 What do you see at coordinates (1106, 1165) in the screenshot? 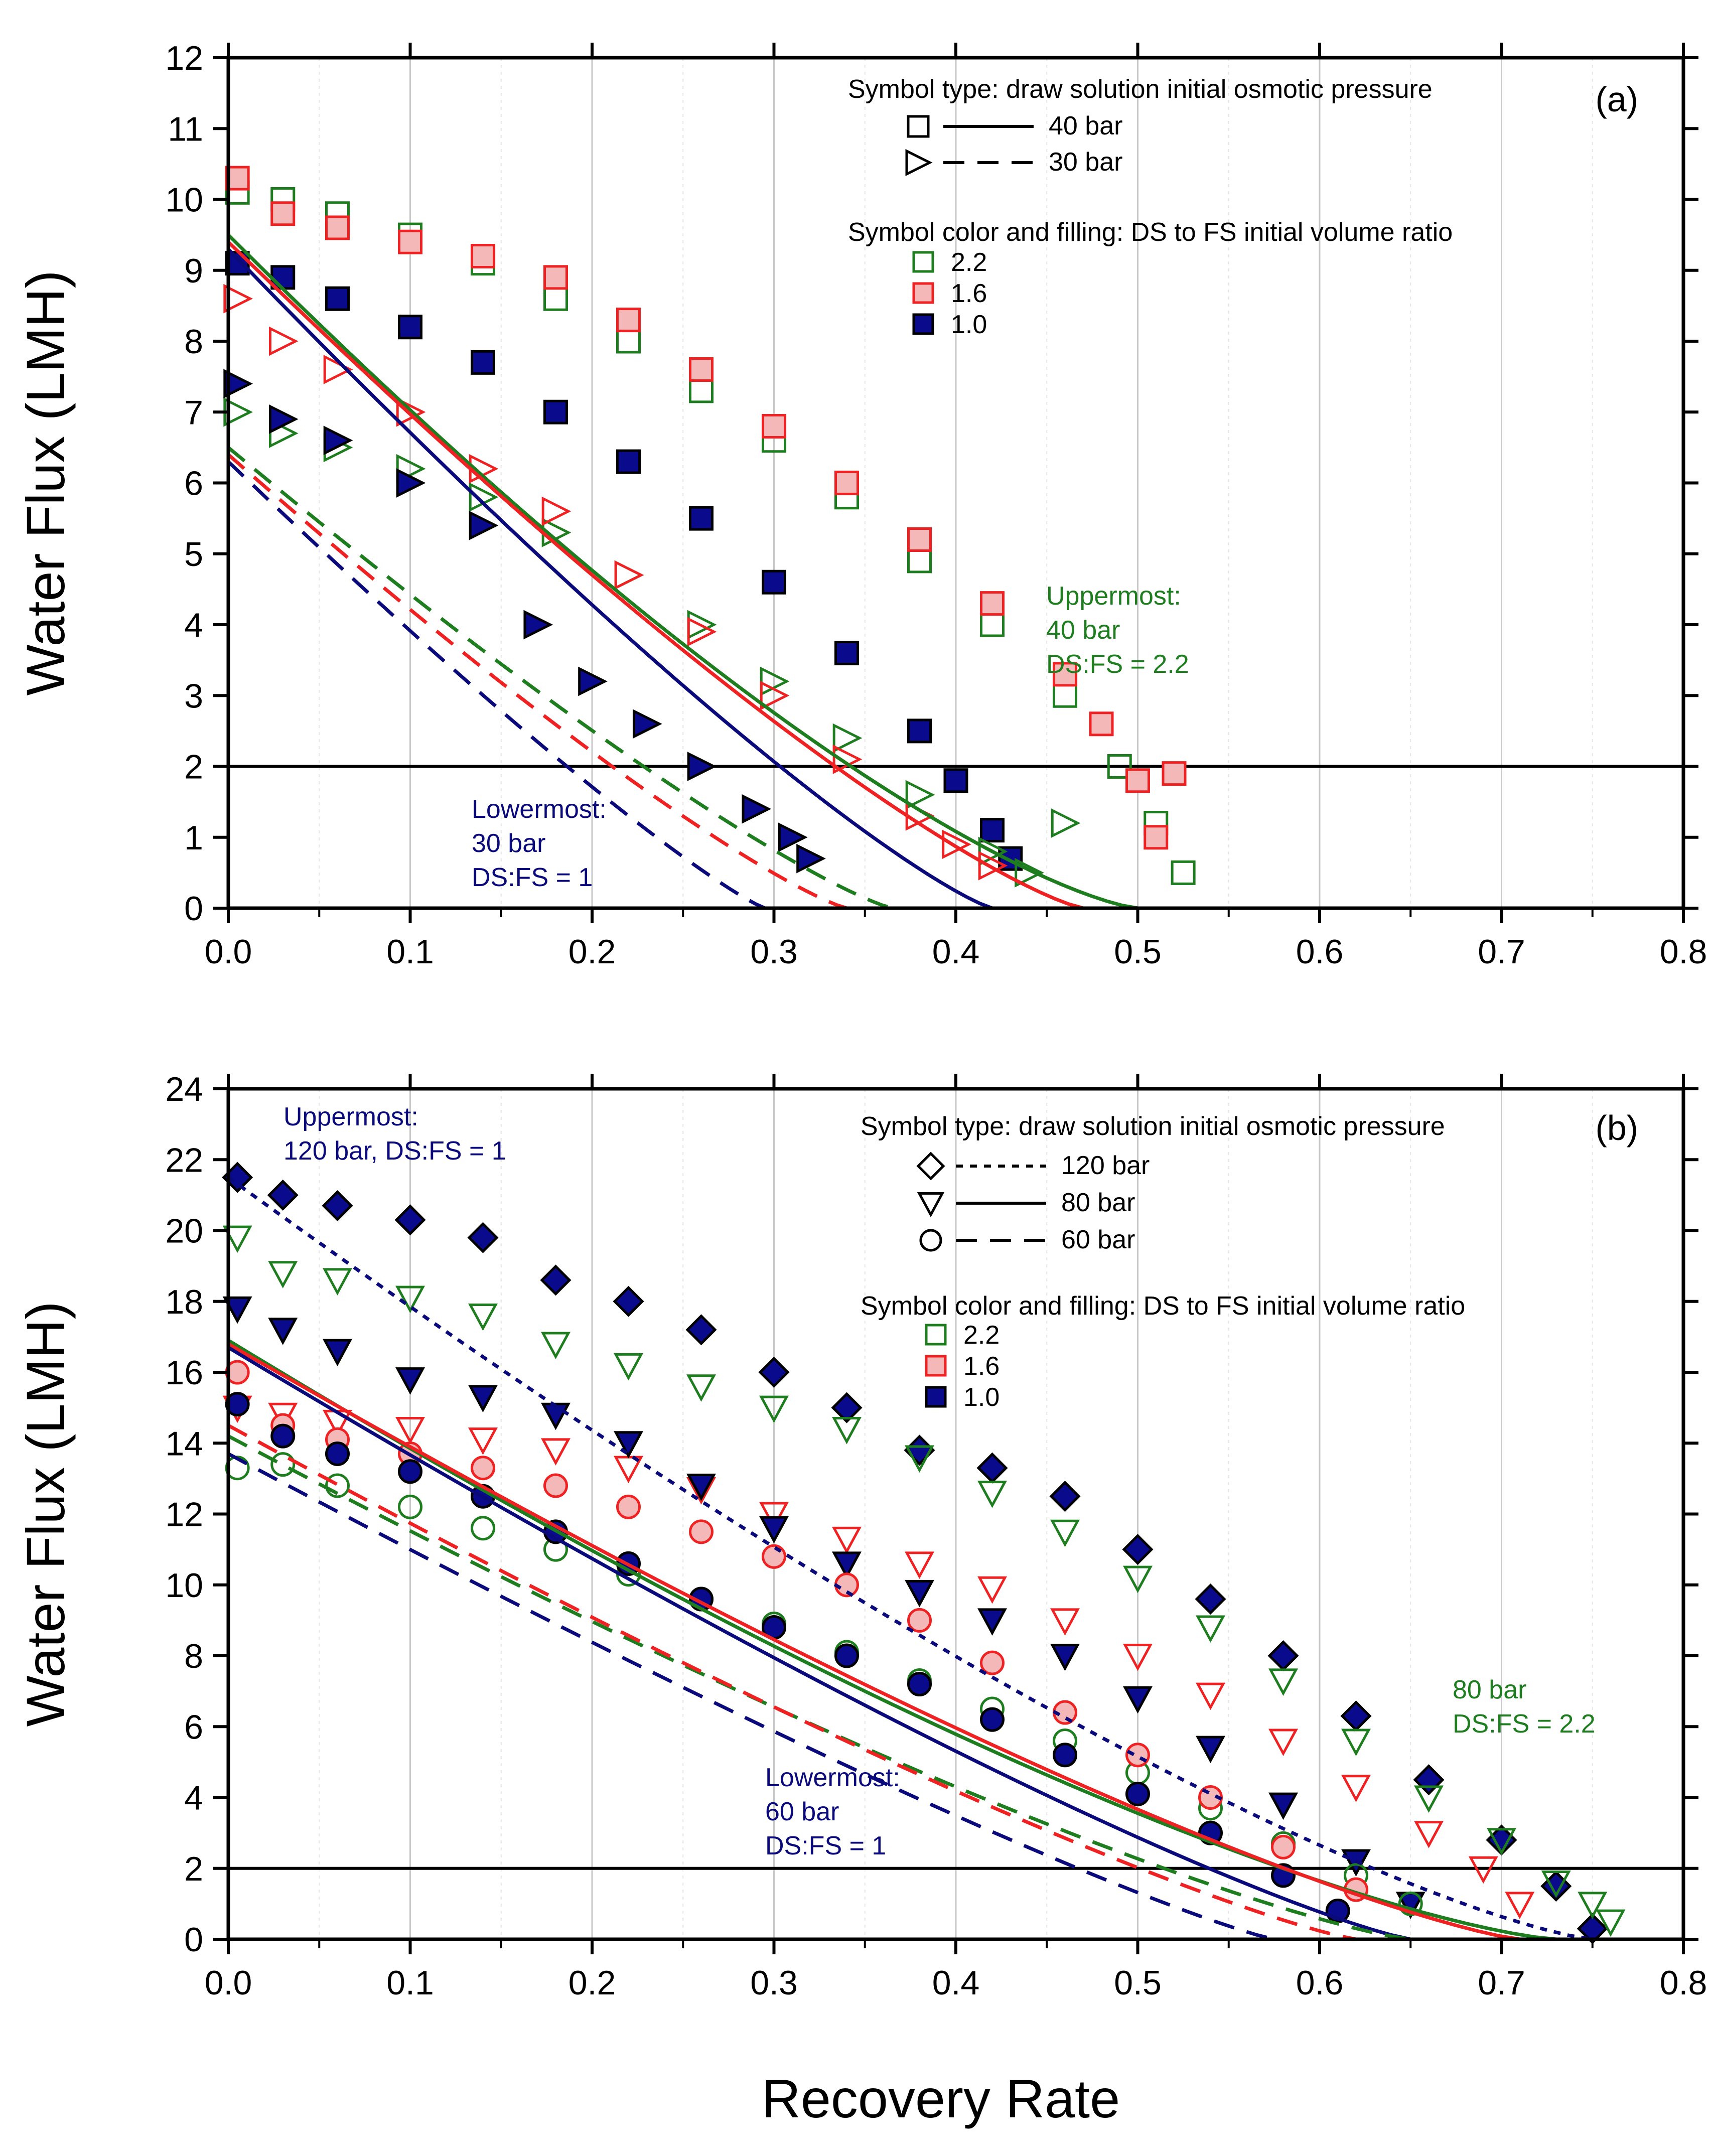
I see `legend-type-label: 120 bar` at bounding box center [1106, 1165].